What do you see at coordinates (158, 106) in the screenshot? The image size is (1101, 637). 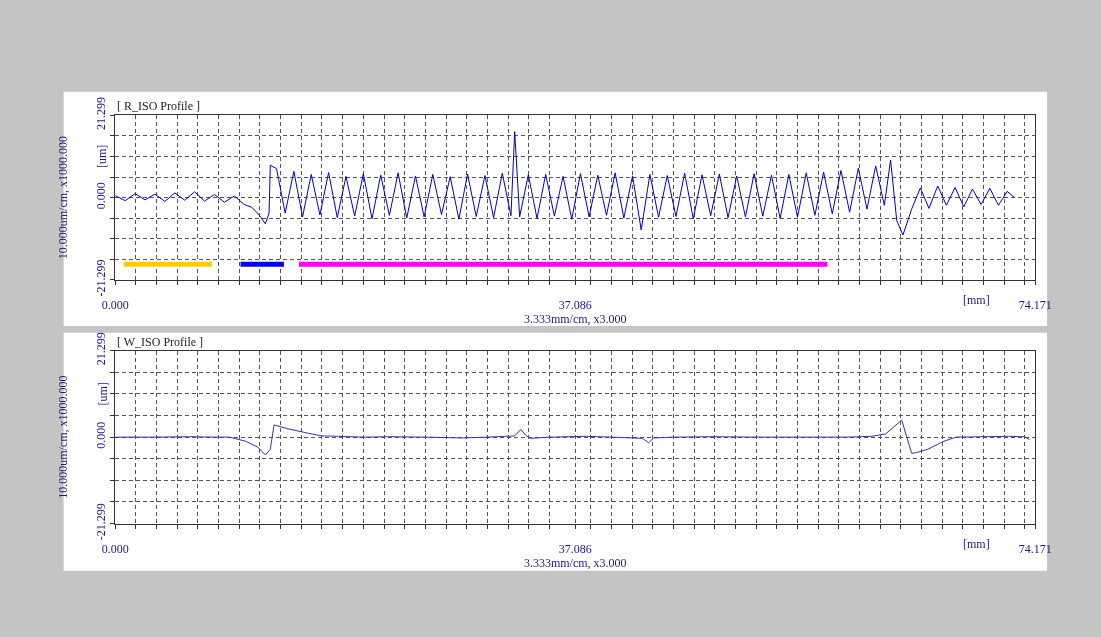 I see `chart-title: [ R_ISO Profile ]` at bounding box center [158, 106].